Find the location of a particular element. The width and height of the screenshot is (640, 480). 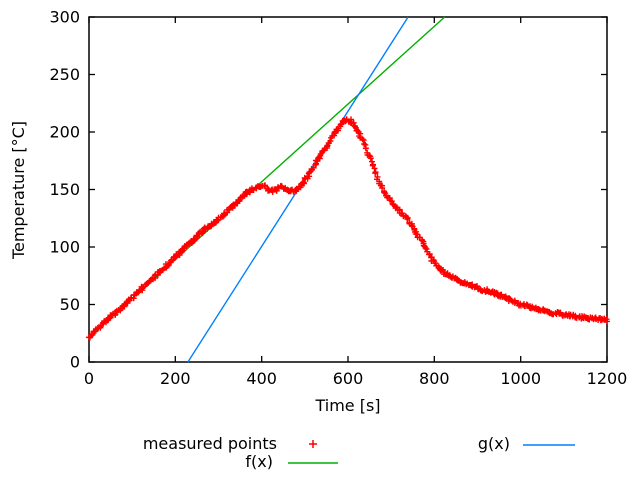

y-tick-label: 300 is located at coordinates (64, 17).